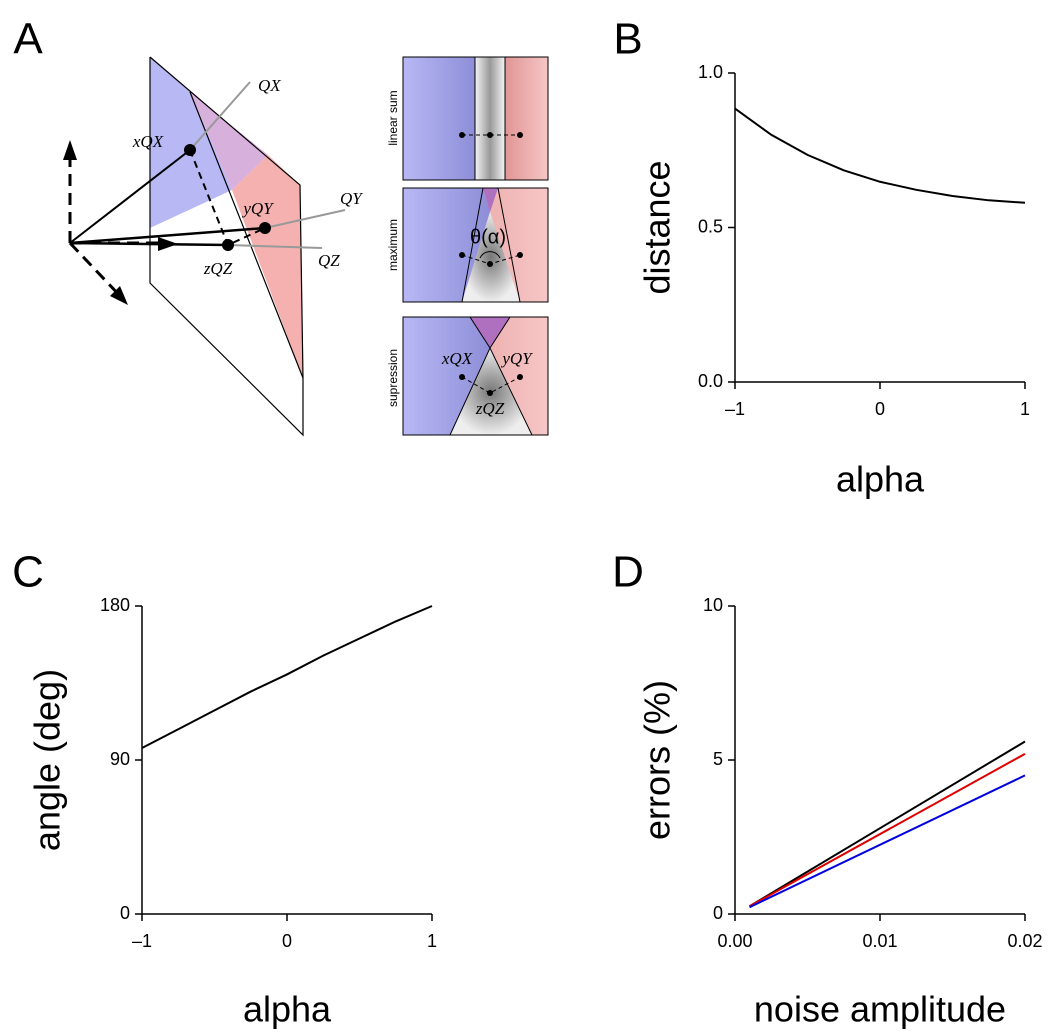 The image size is (1053, 1032). What do you see at coordinates (267, 266) in the screenshot?
I see `region-pink` at bounding box center [267, 266].